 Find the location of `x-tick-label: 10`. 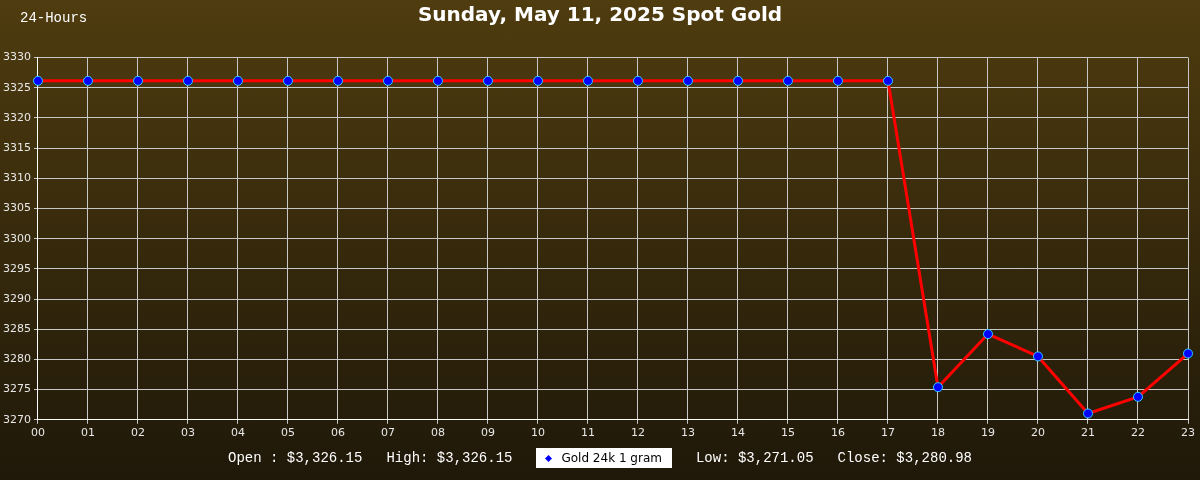

x-tick-label: 10 is located at coordinates (538, 433).